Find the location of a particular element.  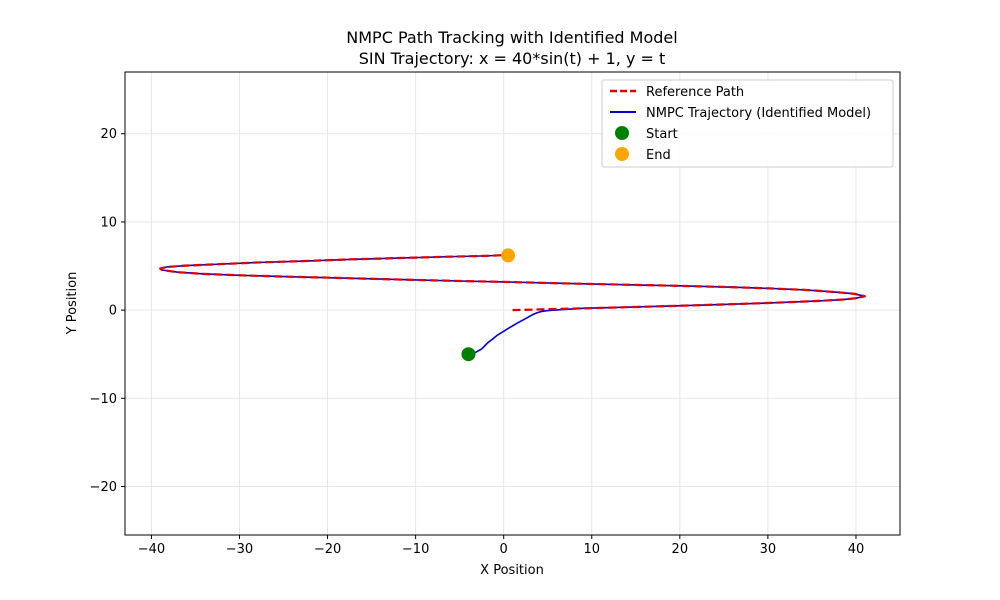

marker-start is located at coordinates (468, 354).